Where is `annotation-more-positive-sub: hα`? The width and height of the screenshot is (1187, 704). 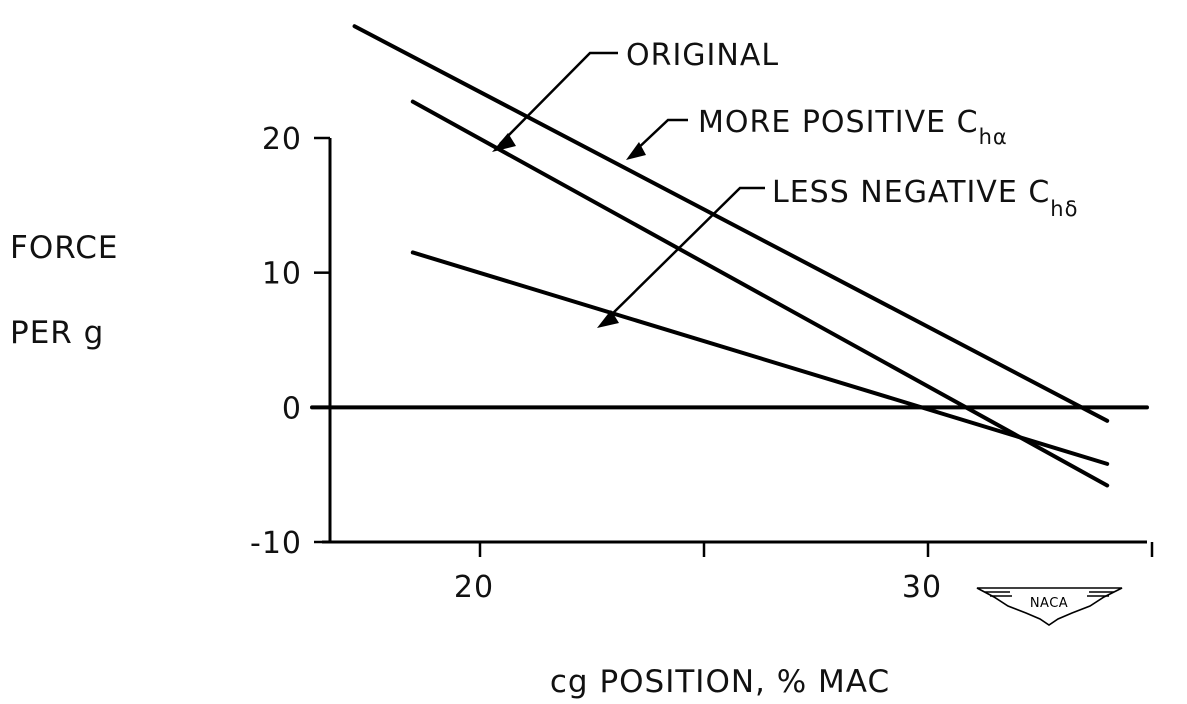 annotation-more-positive-sub: hα is located at coordinates (993, 137).